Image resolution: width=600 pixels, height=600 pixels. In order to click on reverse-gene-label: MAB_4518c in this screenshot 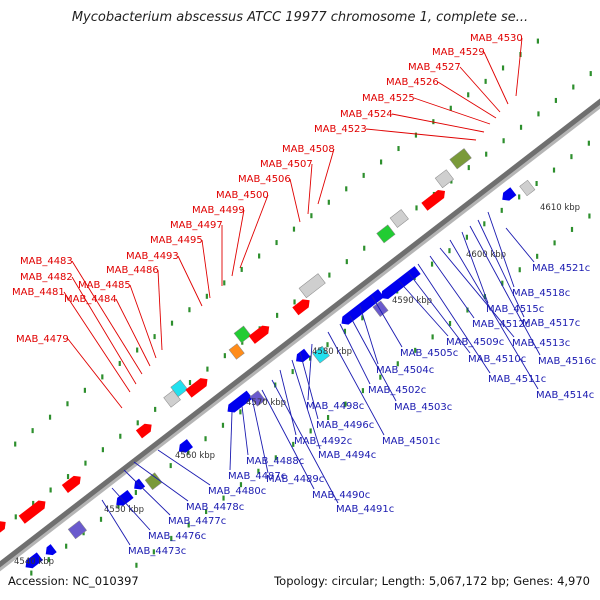, I will do `click(541, 293)`.